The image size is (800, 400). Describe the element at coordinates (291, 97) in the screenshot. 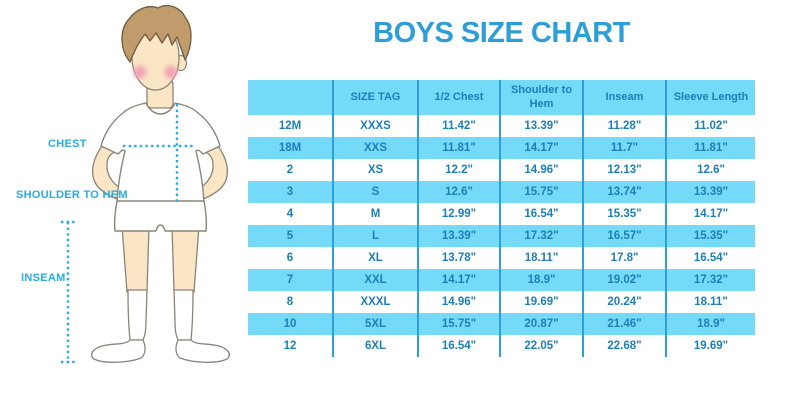

I see `header-blank` at that location.